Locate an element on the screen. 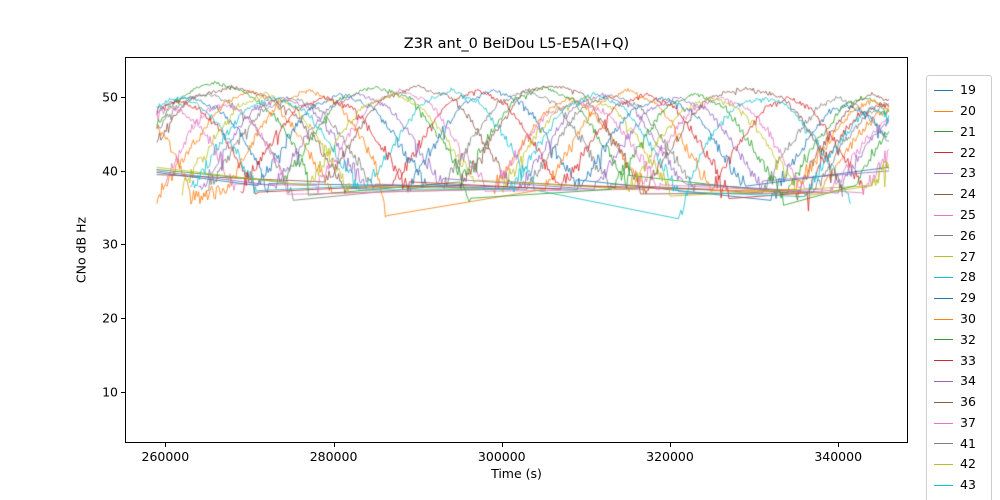  chart-title: Z3R ant_0 BeiDou L5-E5A(I+Q) is located at coordinates (516, 44).